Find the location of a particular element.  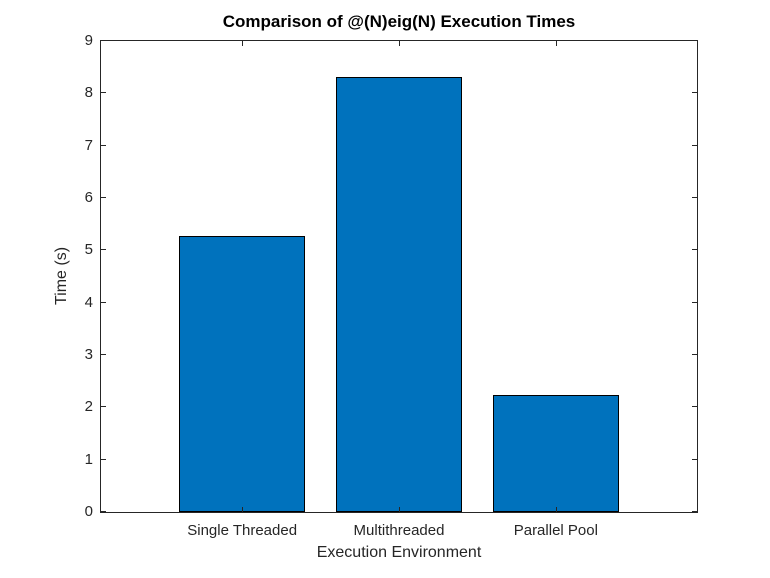

x-axis-label: Execution Environment is located at coordinates (399, 552).